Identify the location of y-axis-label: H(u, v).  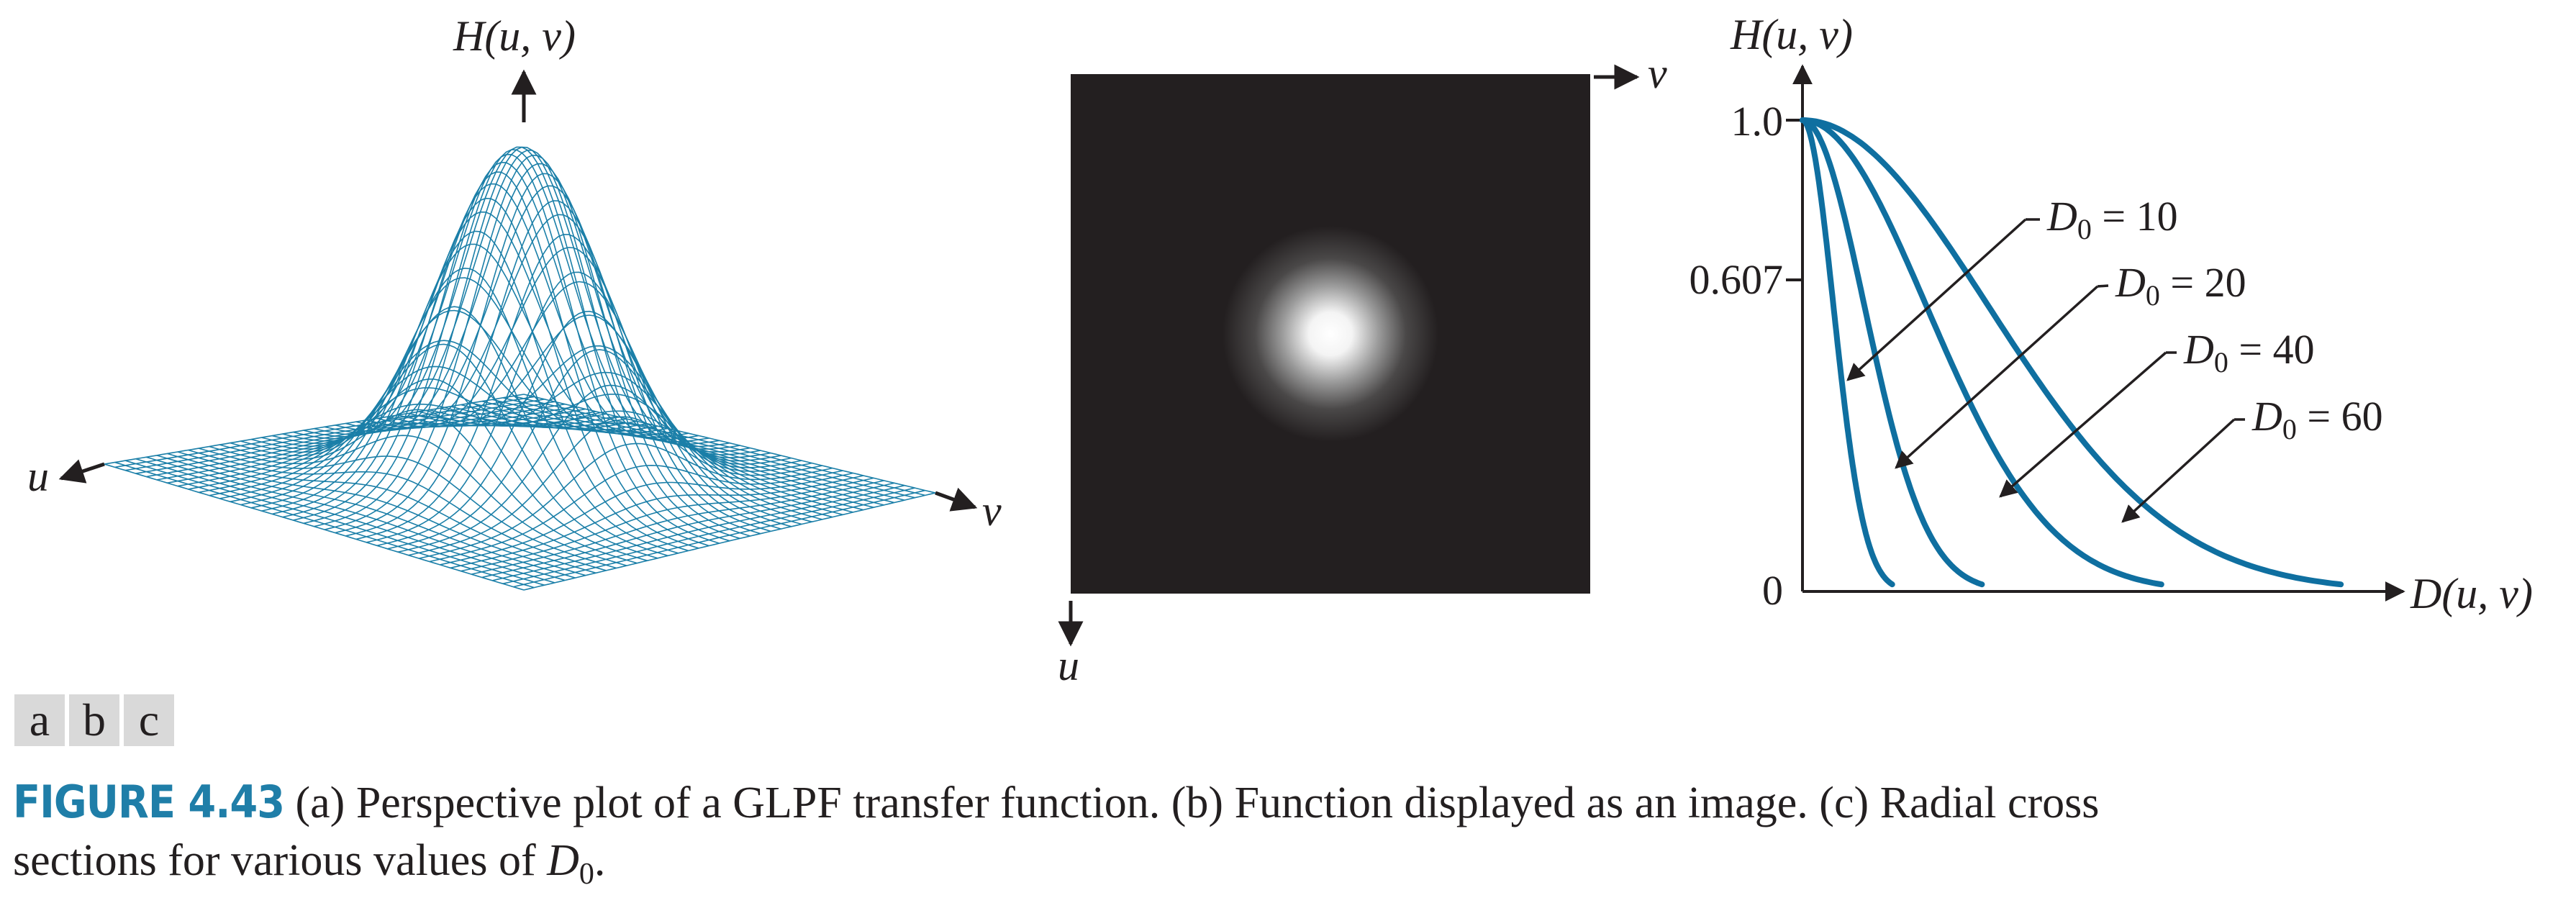
(1791, 34).